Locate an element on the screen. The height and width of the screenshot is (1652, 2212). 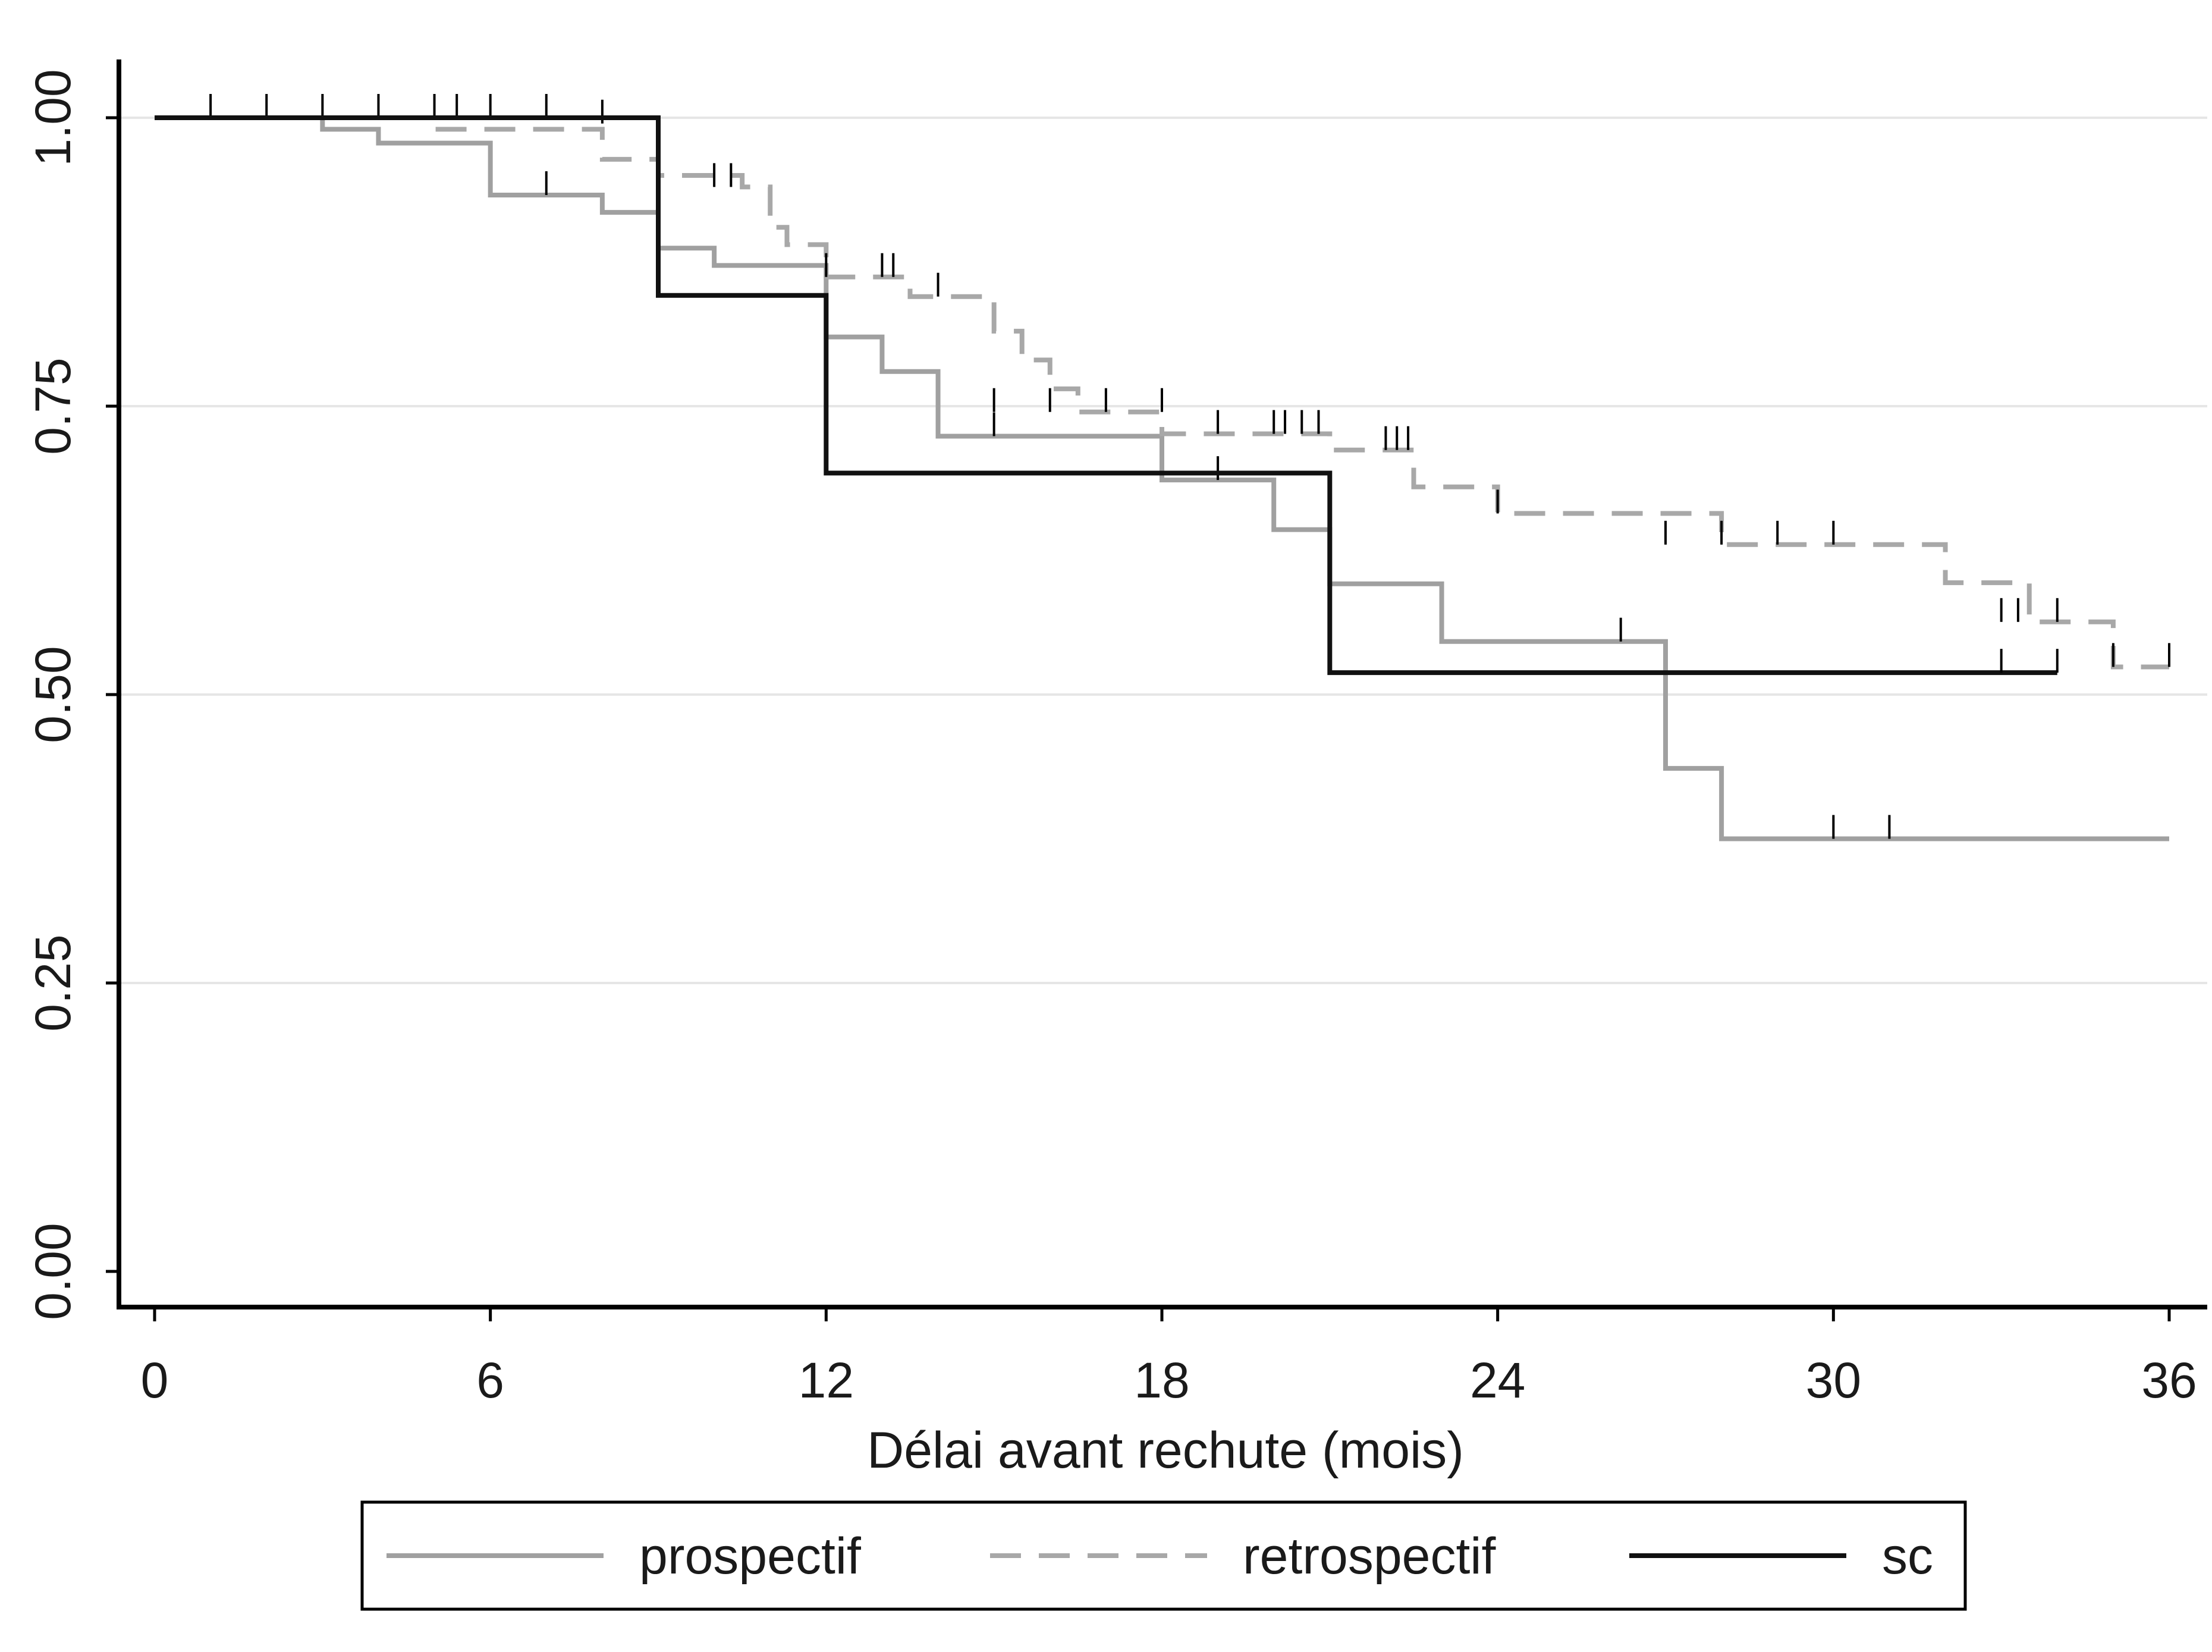
y-tick-label: 0.75 is located at coordinates (53, 406).